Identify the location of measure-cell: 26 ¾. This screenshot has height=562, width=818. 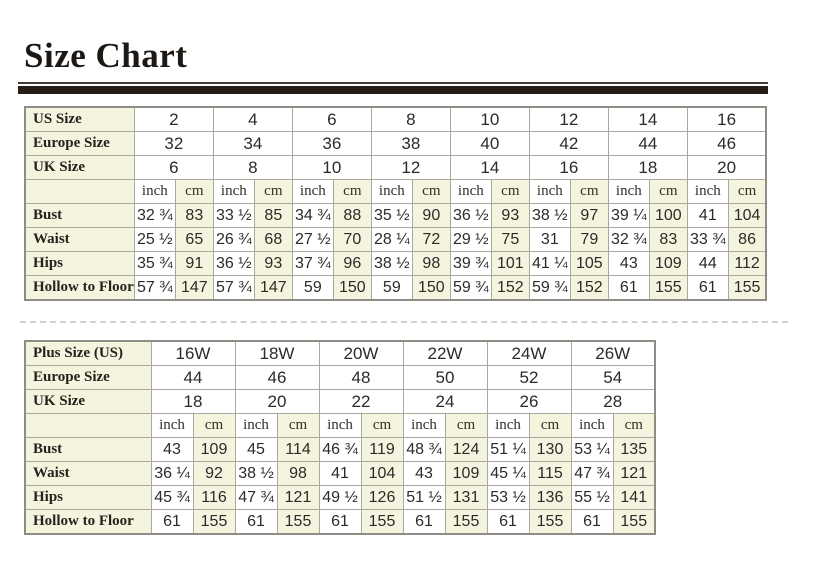
(233, 239).